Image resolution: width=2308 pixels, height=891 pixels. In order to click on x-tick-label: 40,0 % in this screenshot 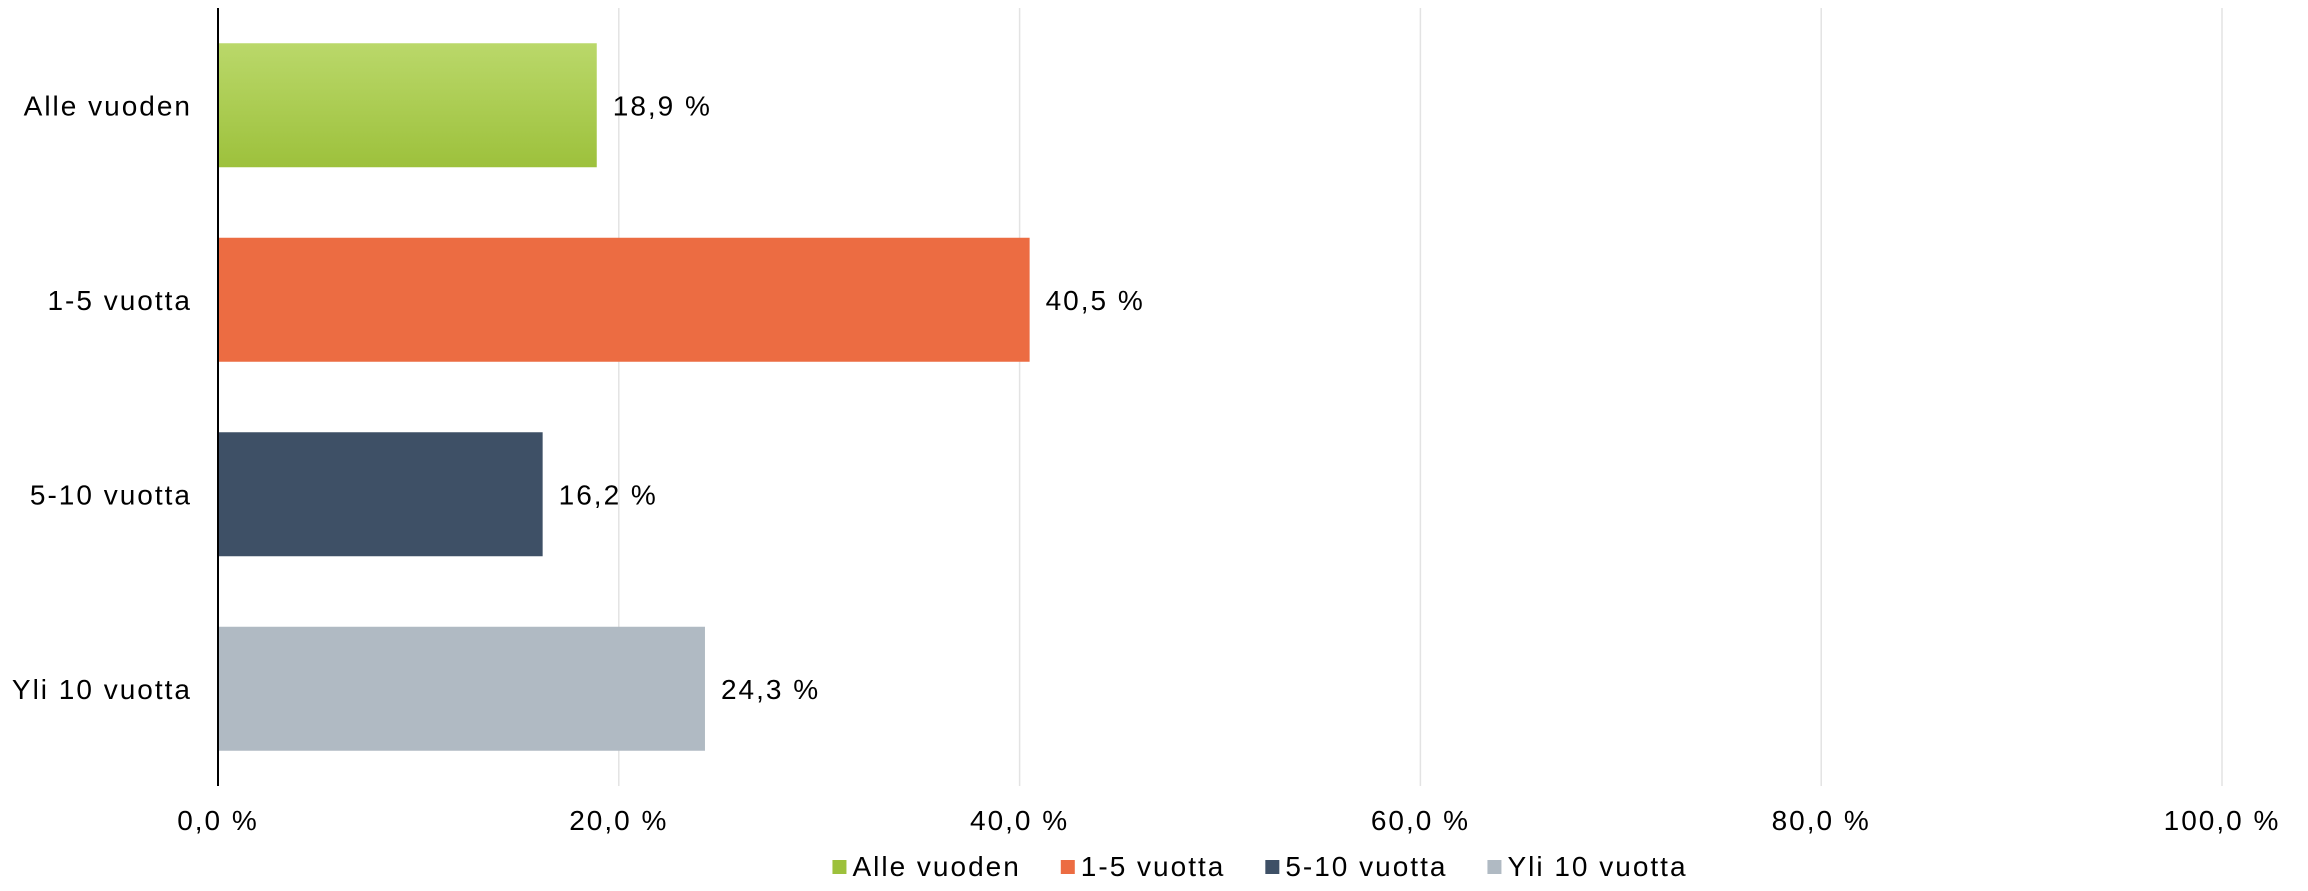, I will do `click(1019, 820)`.